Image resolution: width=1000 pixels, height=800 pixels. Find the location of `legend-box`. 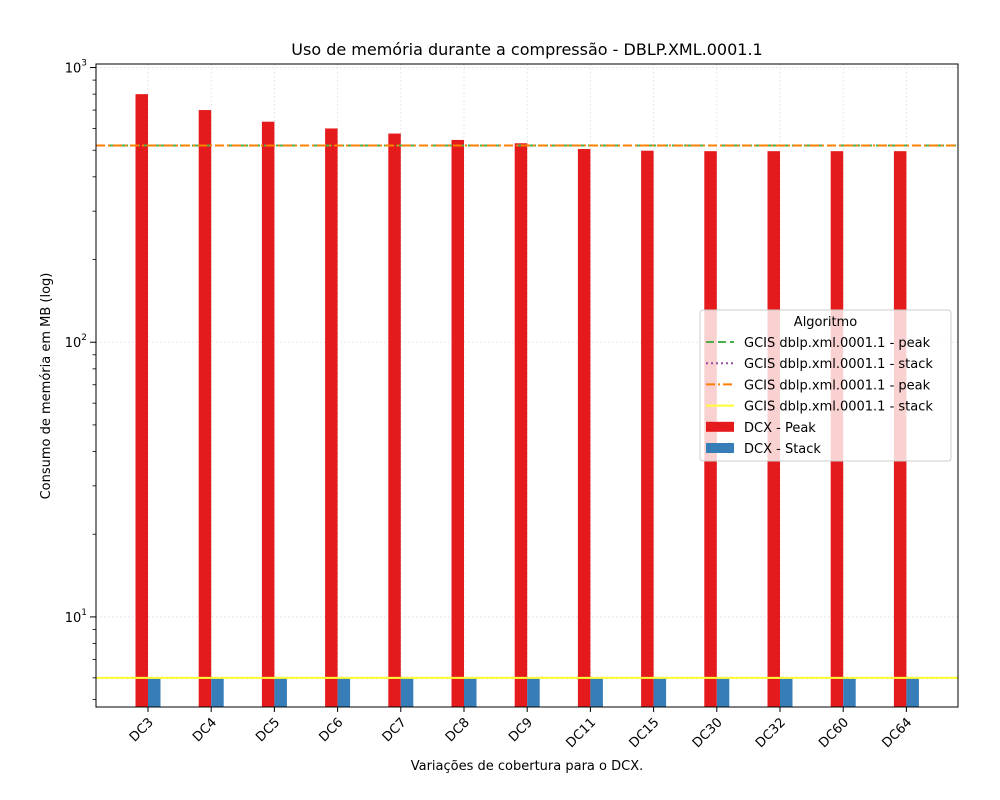

legend-box is located at coordinates (825, 385).